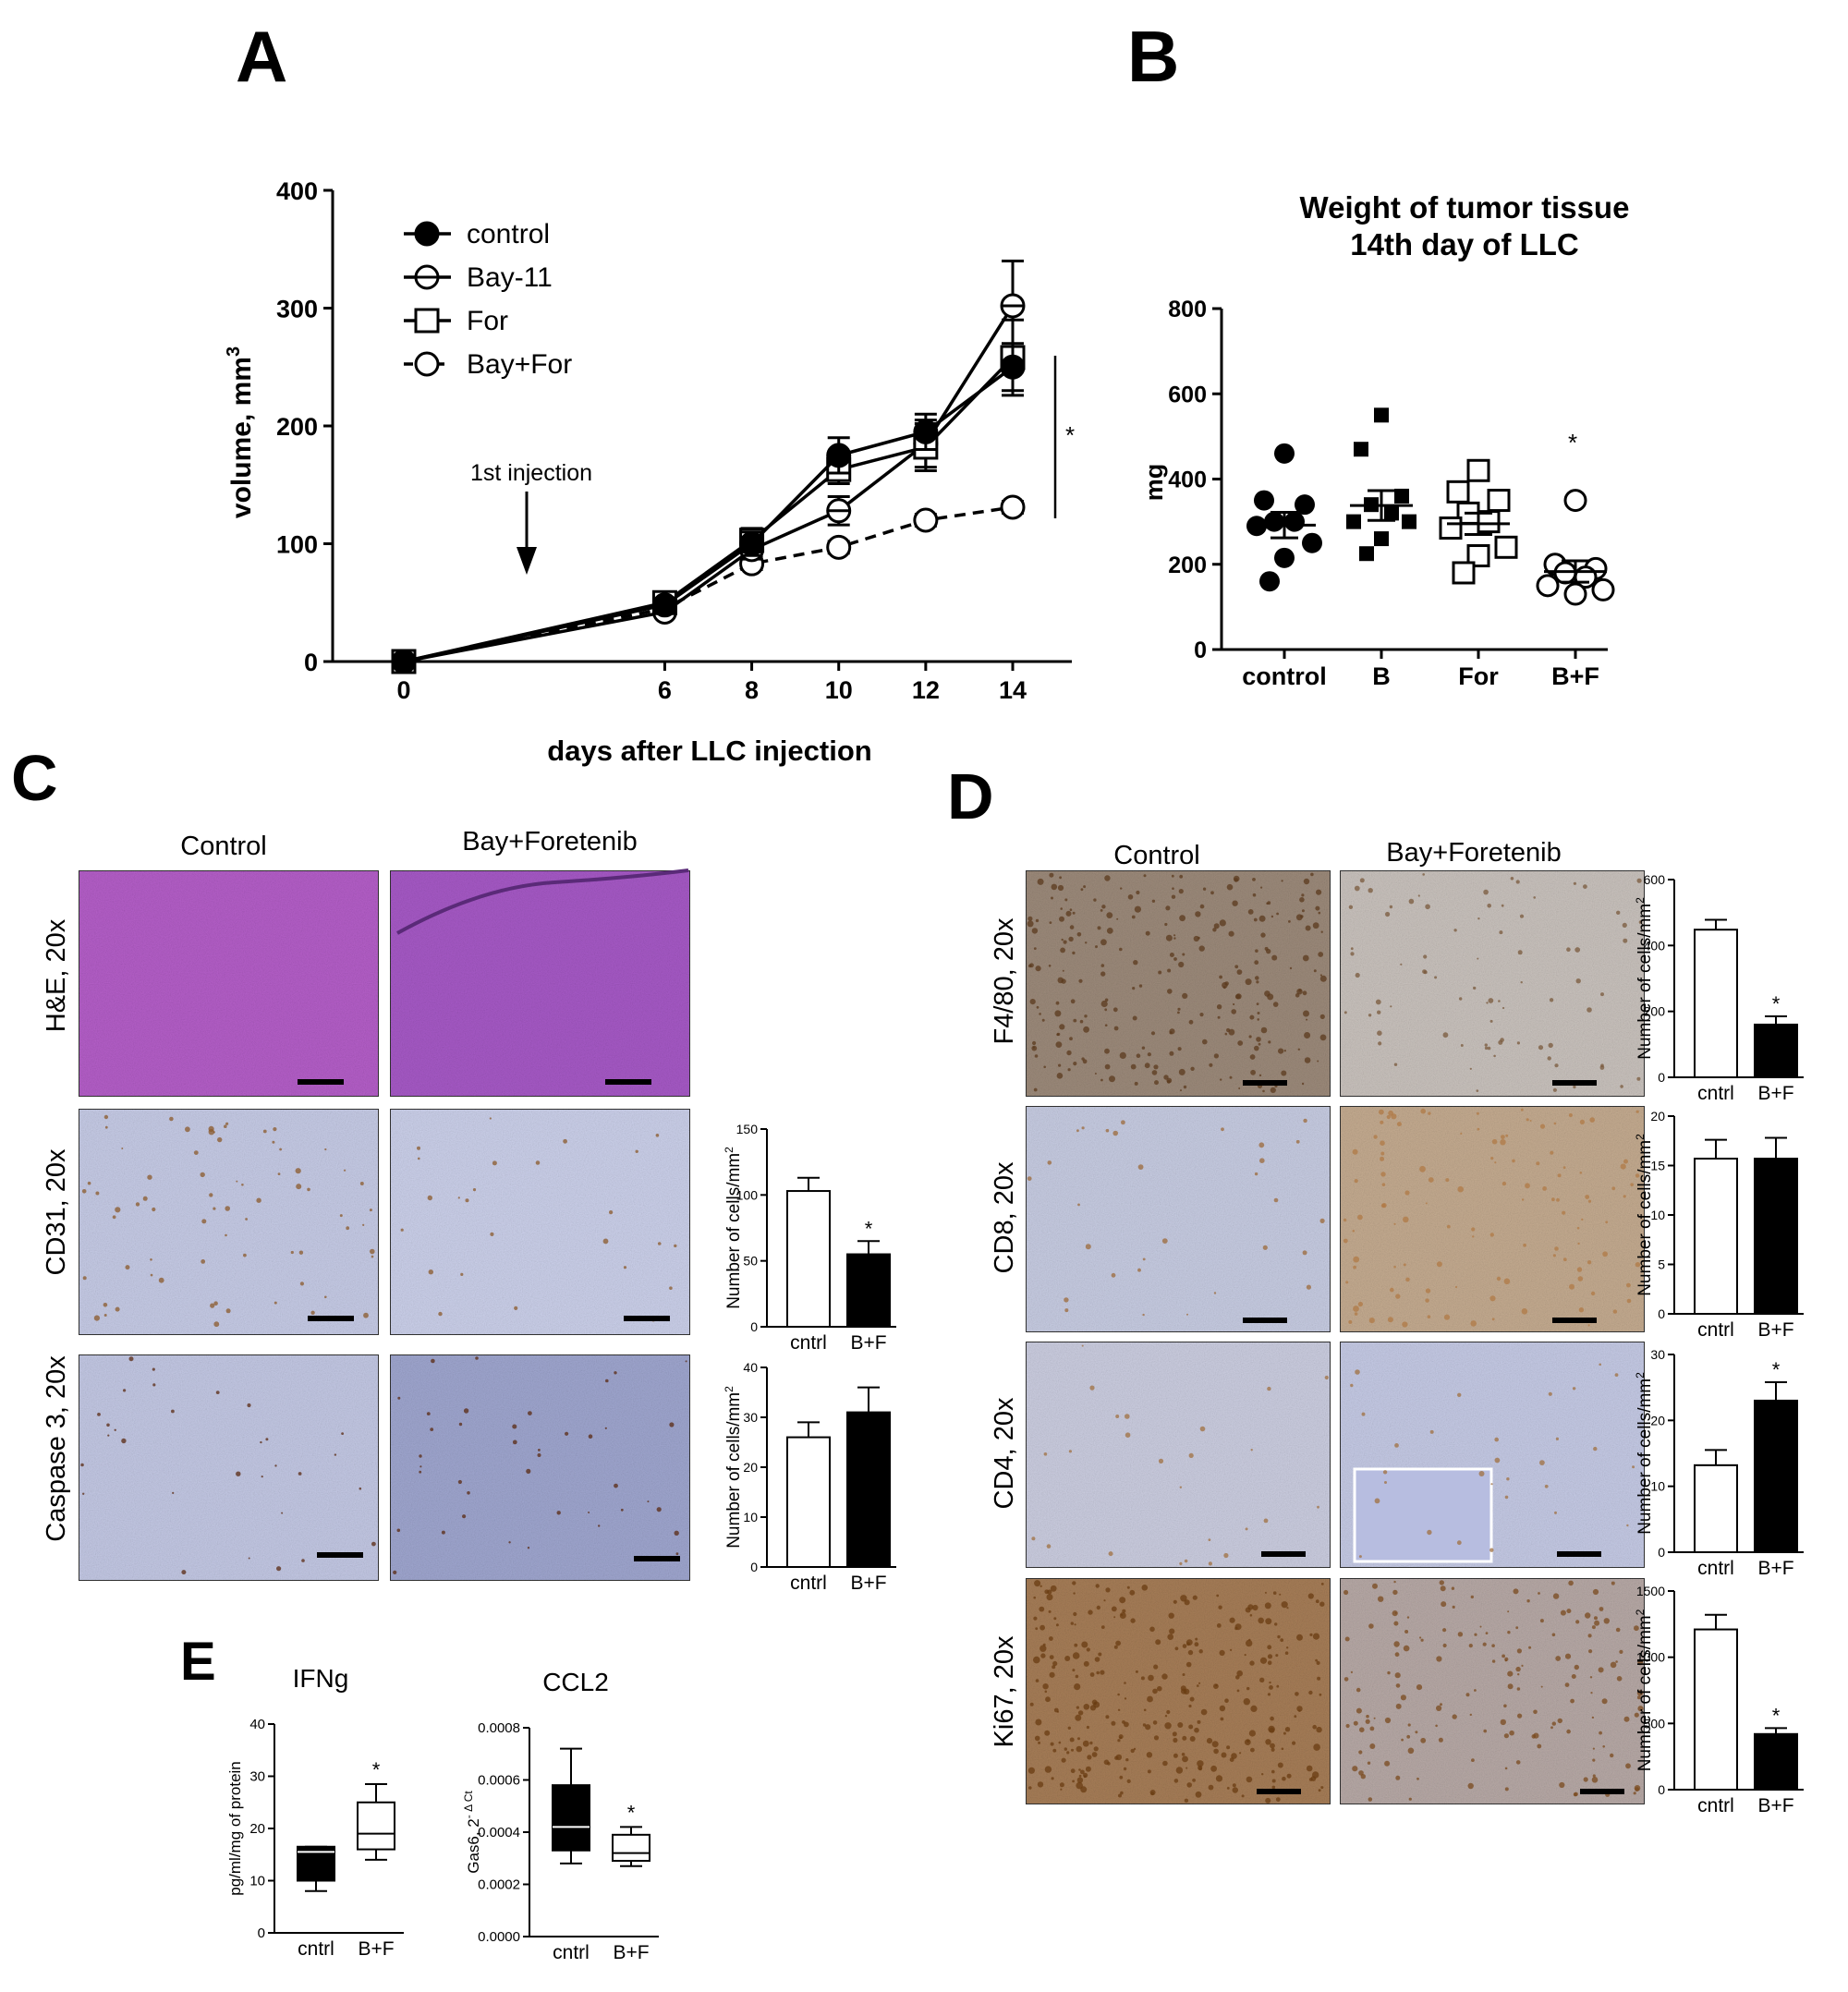 The width and height of the screenshot is (1848, 1992). Describe the element at coordinates (926, 690) in the screenshot. I see `chart-a-xtick-label: 12` at that location.